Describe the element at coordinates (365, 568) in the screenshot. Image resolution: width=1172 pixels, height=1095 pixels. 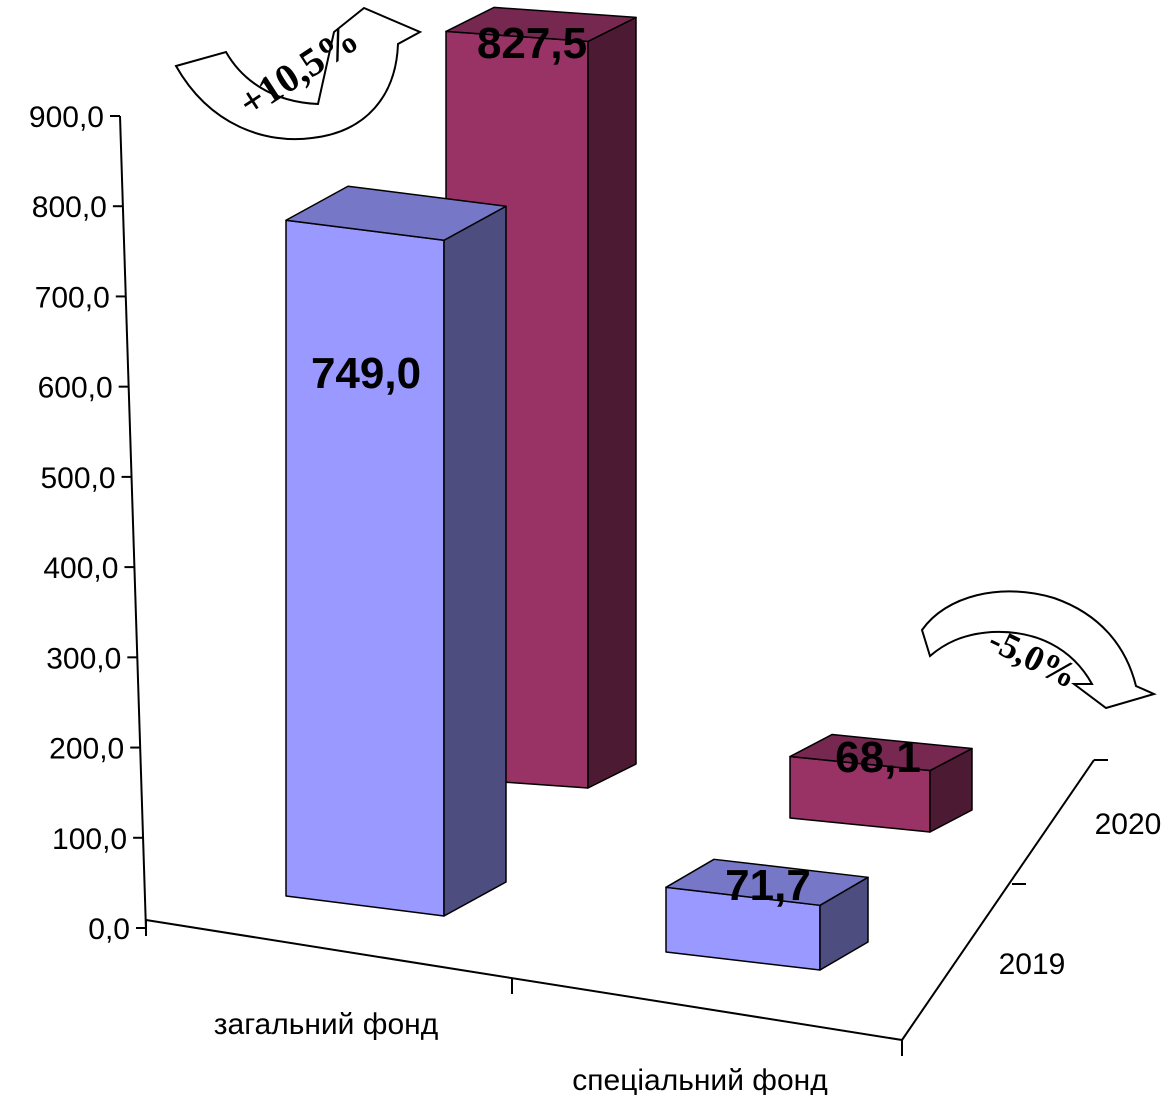
I see `bar-front-face` at that location.